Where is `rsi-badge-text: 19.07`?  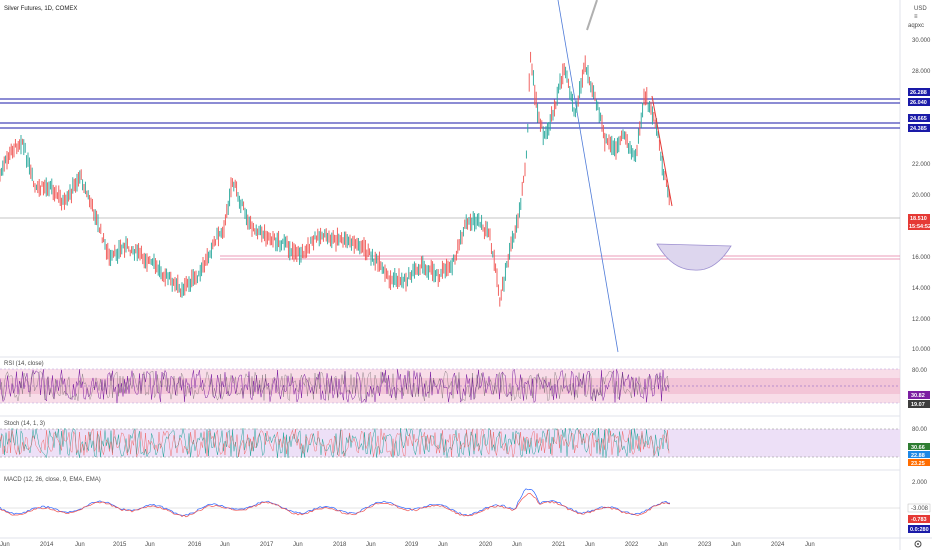 rsi-badge-text: 19.07 is located at coordinates (918, 405).